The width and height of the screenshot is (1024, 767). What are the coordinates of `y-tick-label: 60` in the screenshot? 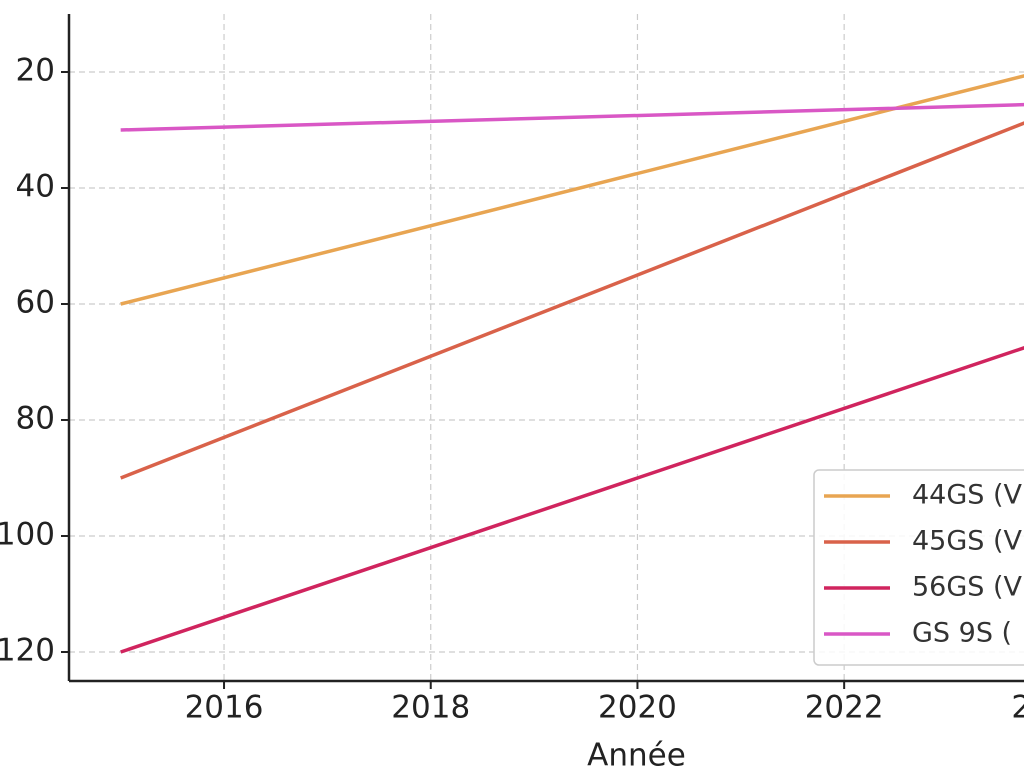 It's located at (35, 303).